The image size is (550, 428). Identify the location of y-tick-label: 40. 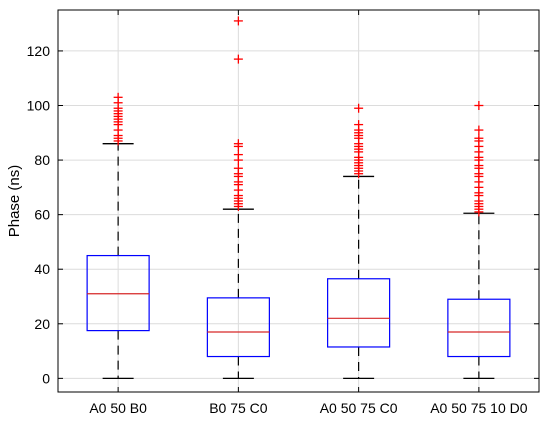
(42, 269).